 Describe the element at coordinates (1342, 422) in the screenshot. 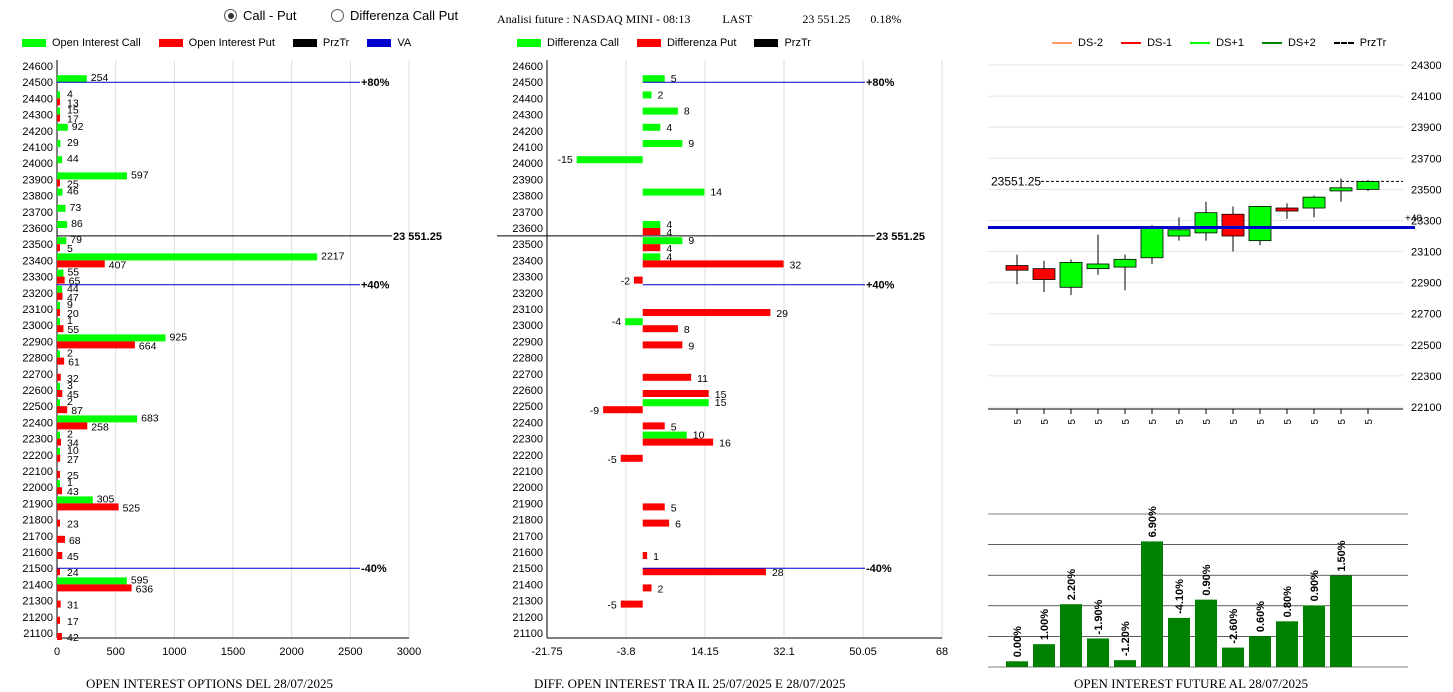

I see `date-label: 28/07/2025` at that location.